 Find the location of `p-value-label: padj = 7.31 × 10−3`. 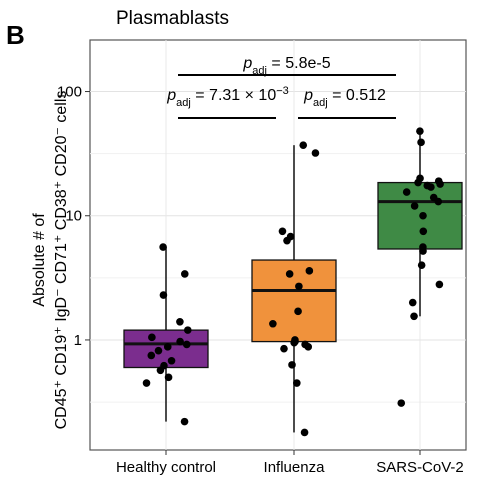

p-value-label: padj = 7.31 × 10−3 is located at coordinates (227, 97).